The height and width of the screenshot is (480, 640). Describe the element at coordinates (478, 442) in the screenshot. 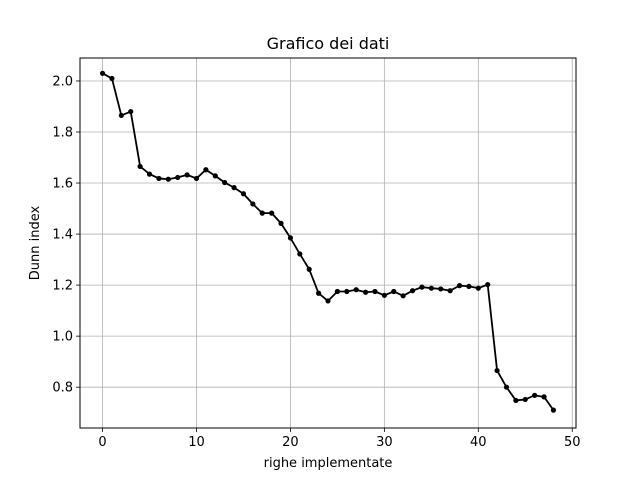

I see `x-tick-label: 40` at that location.